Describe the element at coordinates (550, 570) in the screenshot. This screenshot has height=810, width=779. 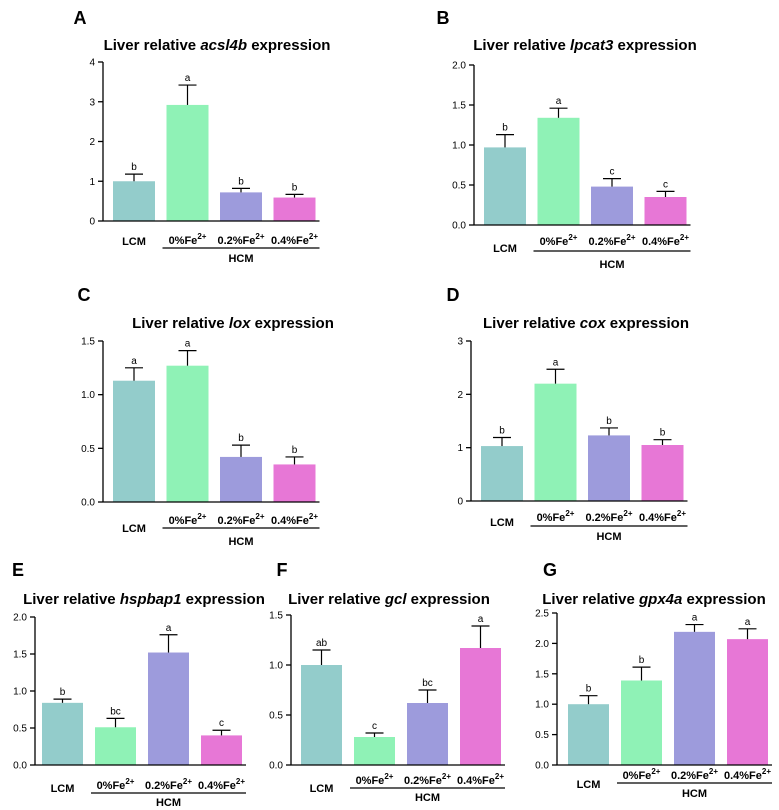
I see `panel-letter: G` at that location.